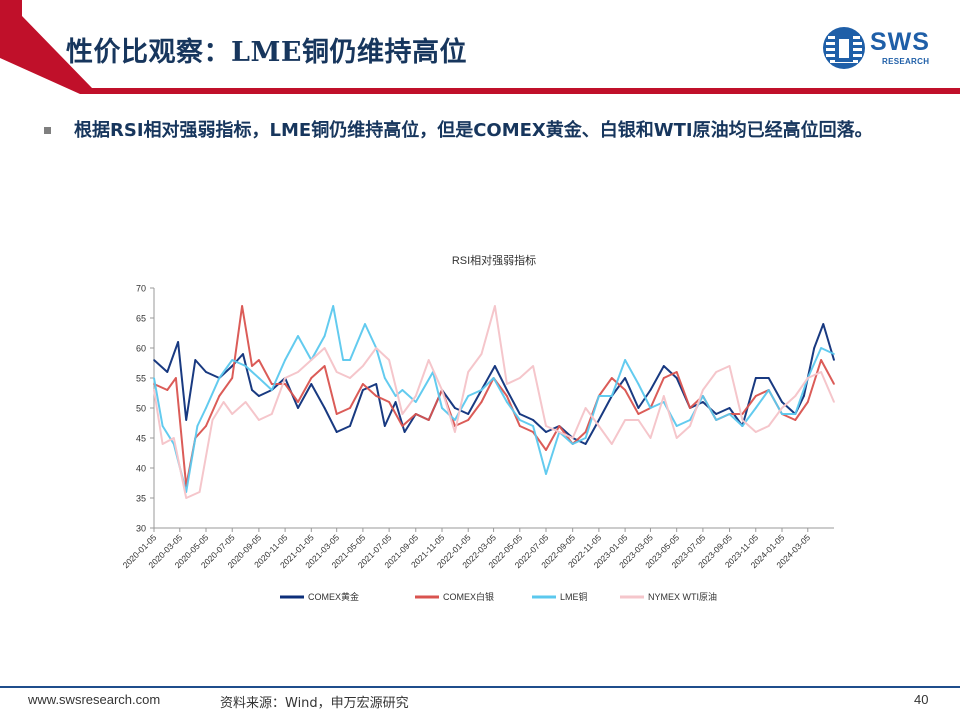 This screenshot has width=960, height=720. What do you see at coordinates (94, 699) in the screenshot?
I see `footer-url: www.swsresearch.com` at bounding box center [94, 699].